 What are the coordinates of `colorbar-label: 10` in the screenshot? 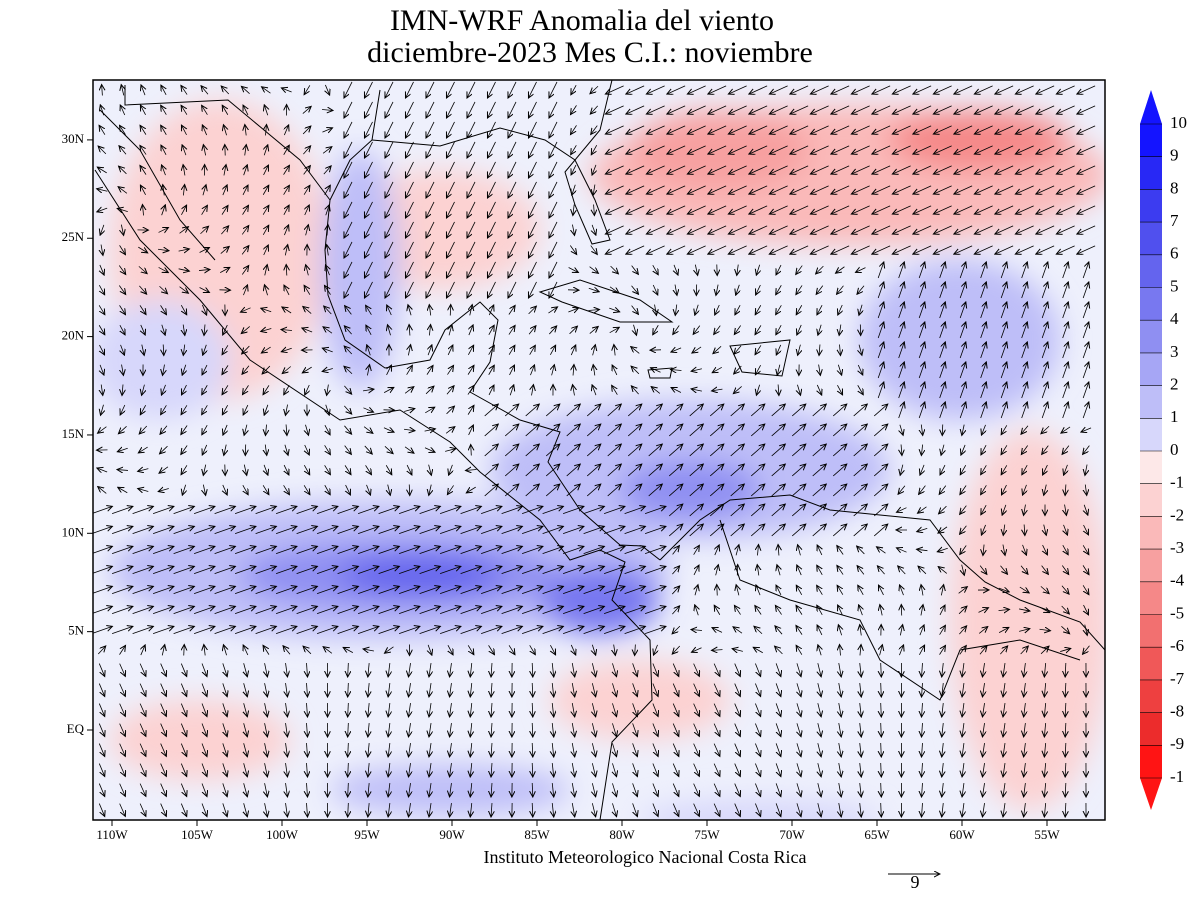 It's located at (1178, 122).